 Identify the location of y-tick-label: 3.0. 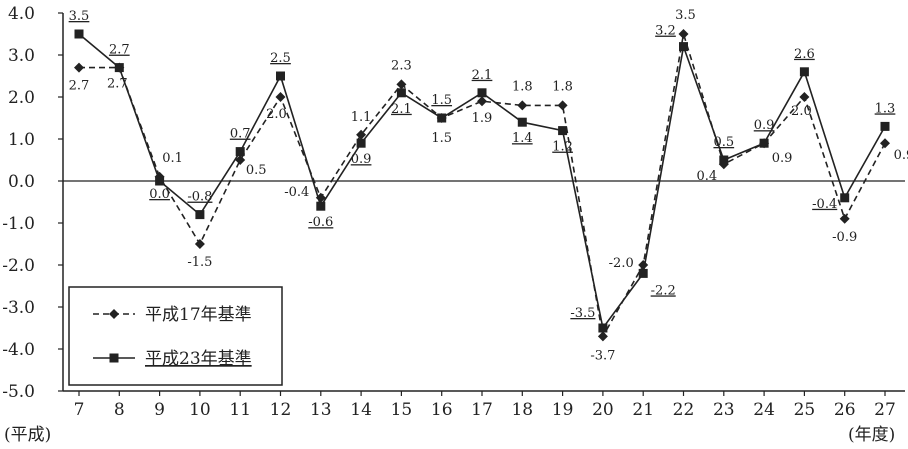
(21, 56).